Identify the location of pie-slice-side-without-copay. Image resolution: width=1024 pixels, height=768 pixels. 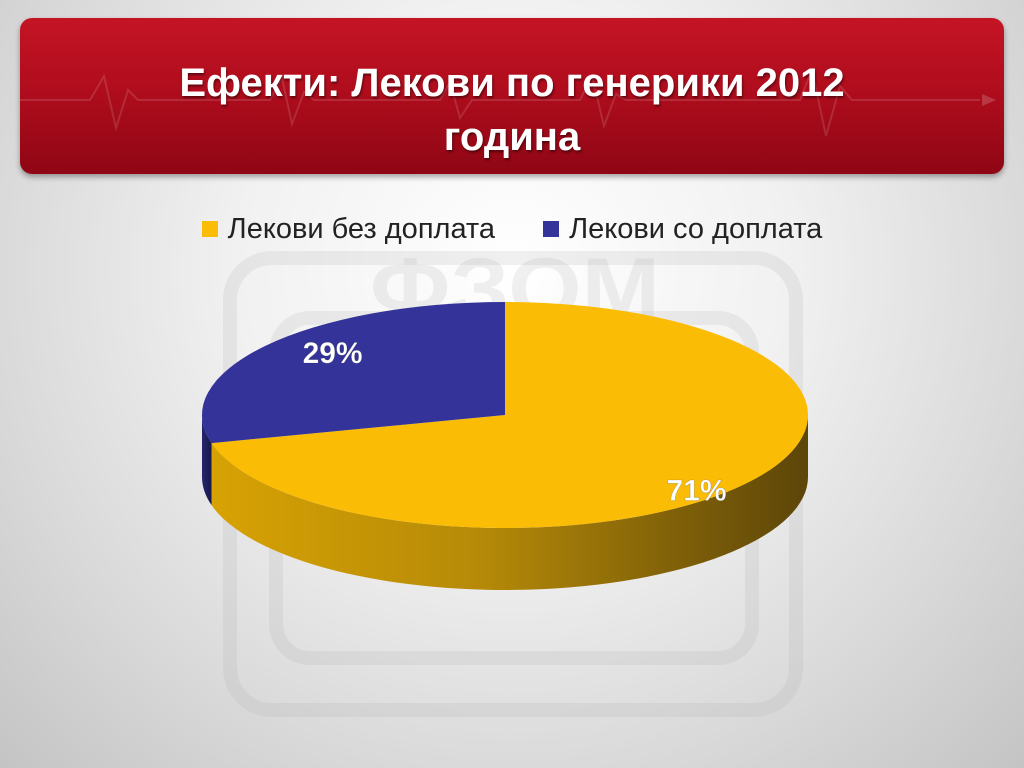
(509, 502).